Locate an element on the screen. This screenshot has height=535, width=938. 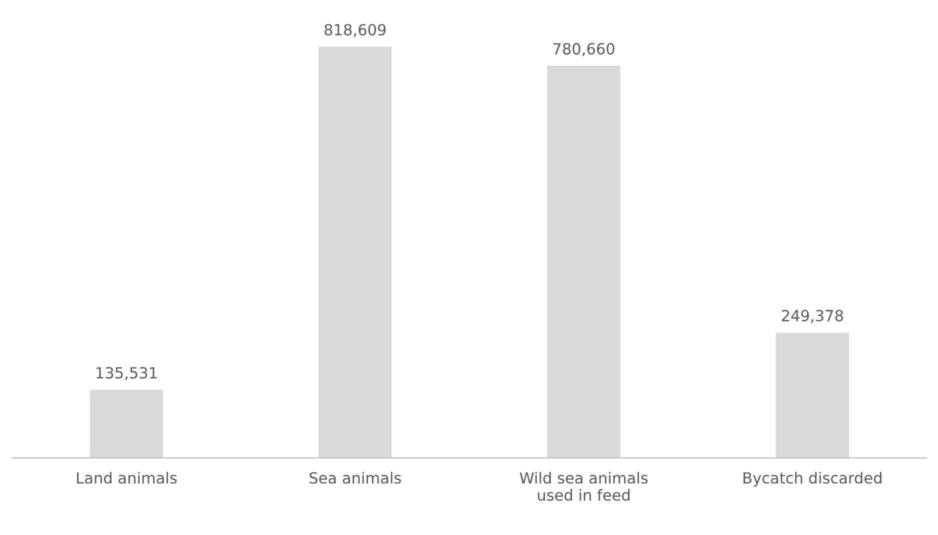
x-tick-label: Sea animals is located at coordinates (355, 478).